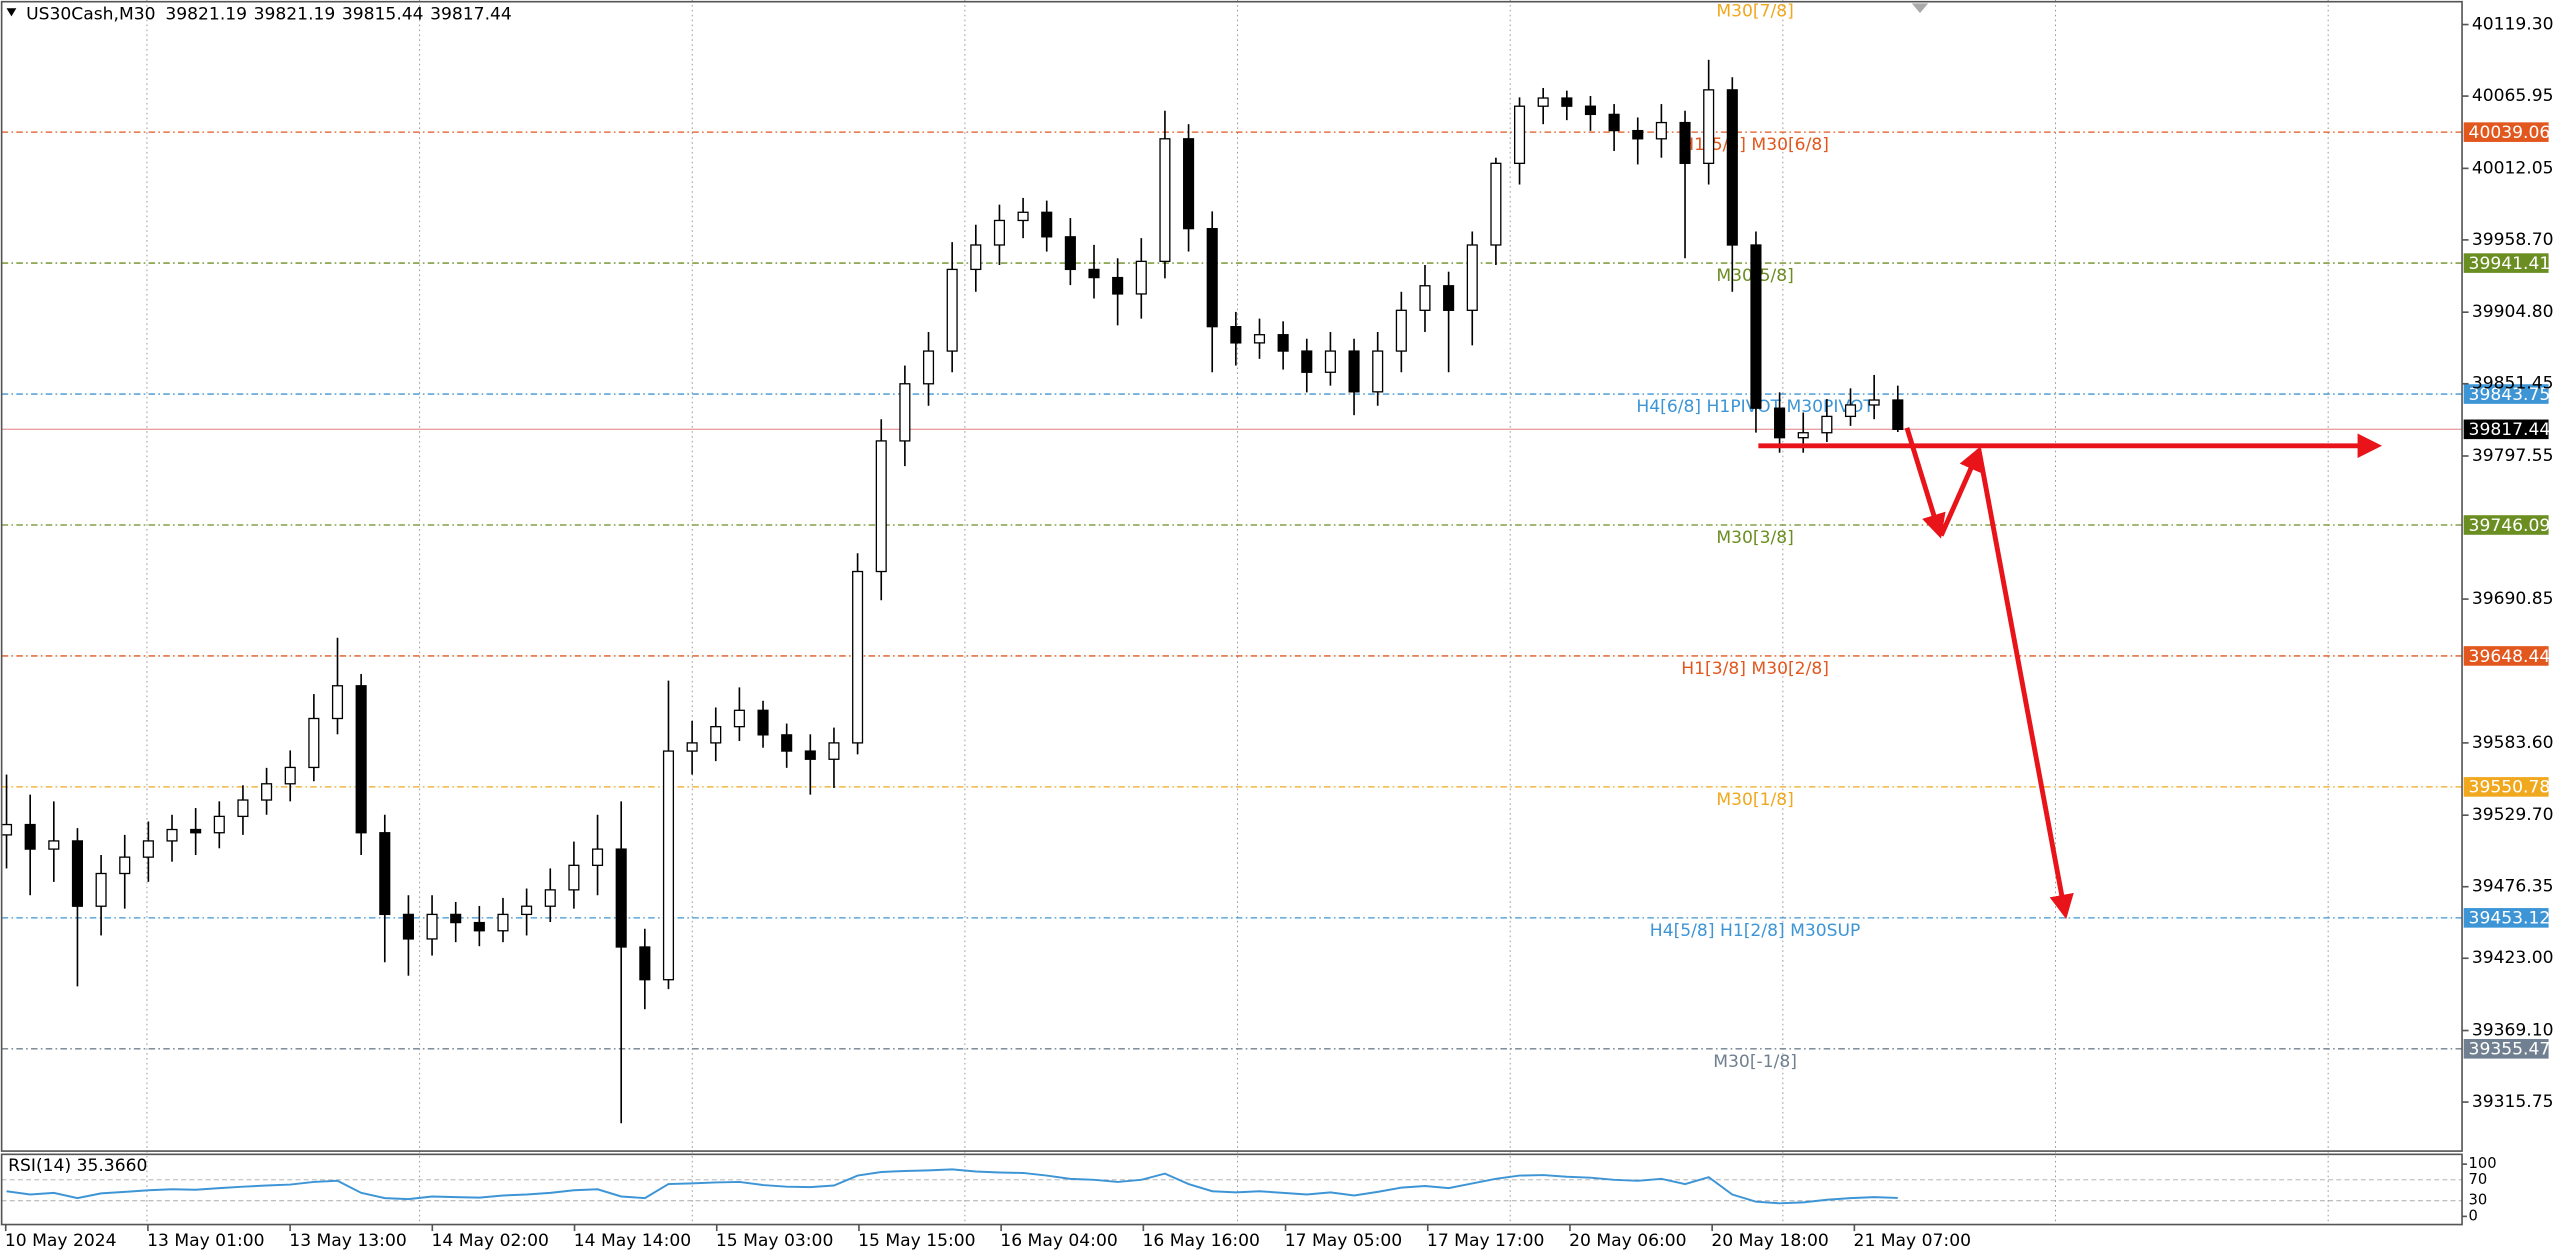  What do you see at coordinates (2510, 526) in the screenshot?
I see `price-tag-label: 39746.09` at bounding box center [2510, 526].